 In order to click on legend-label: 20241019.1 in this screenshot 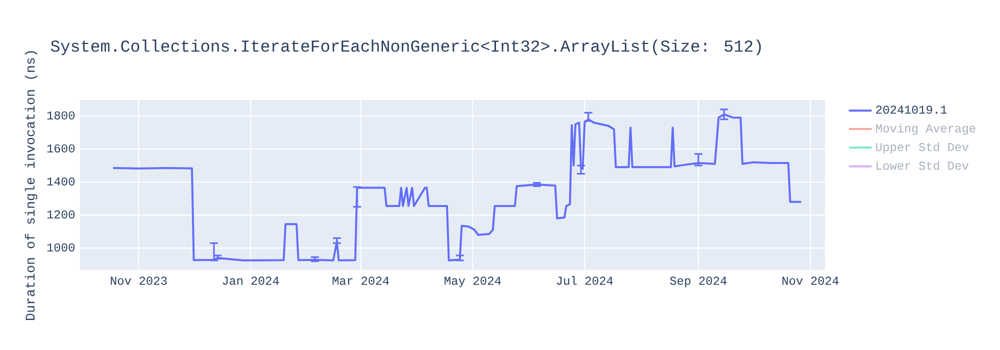, I will do `click(911, 110)`.